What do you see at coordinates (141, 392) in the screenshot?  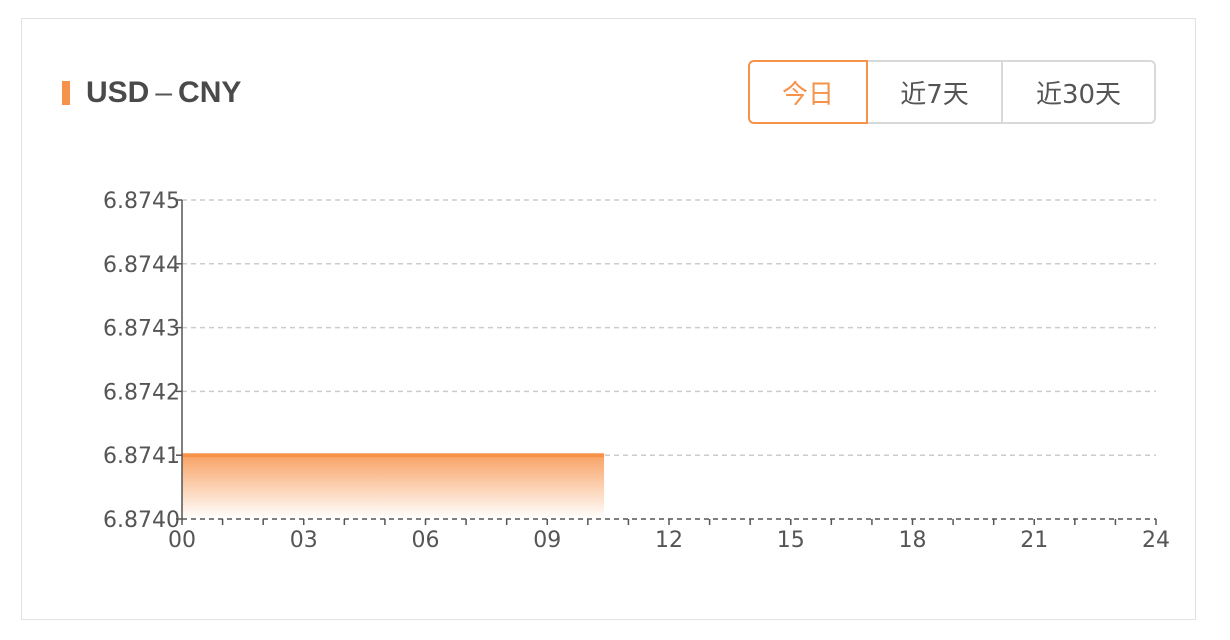 I see `y-tick-label: 6.8742` at bounding box center [141, 392].